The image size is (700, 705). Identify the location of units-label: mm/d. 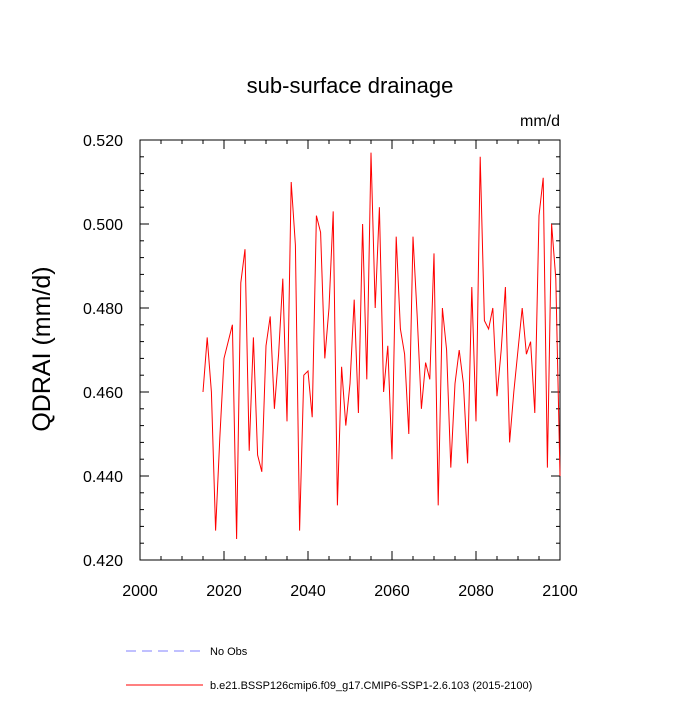
(540, 121).